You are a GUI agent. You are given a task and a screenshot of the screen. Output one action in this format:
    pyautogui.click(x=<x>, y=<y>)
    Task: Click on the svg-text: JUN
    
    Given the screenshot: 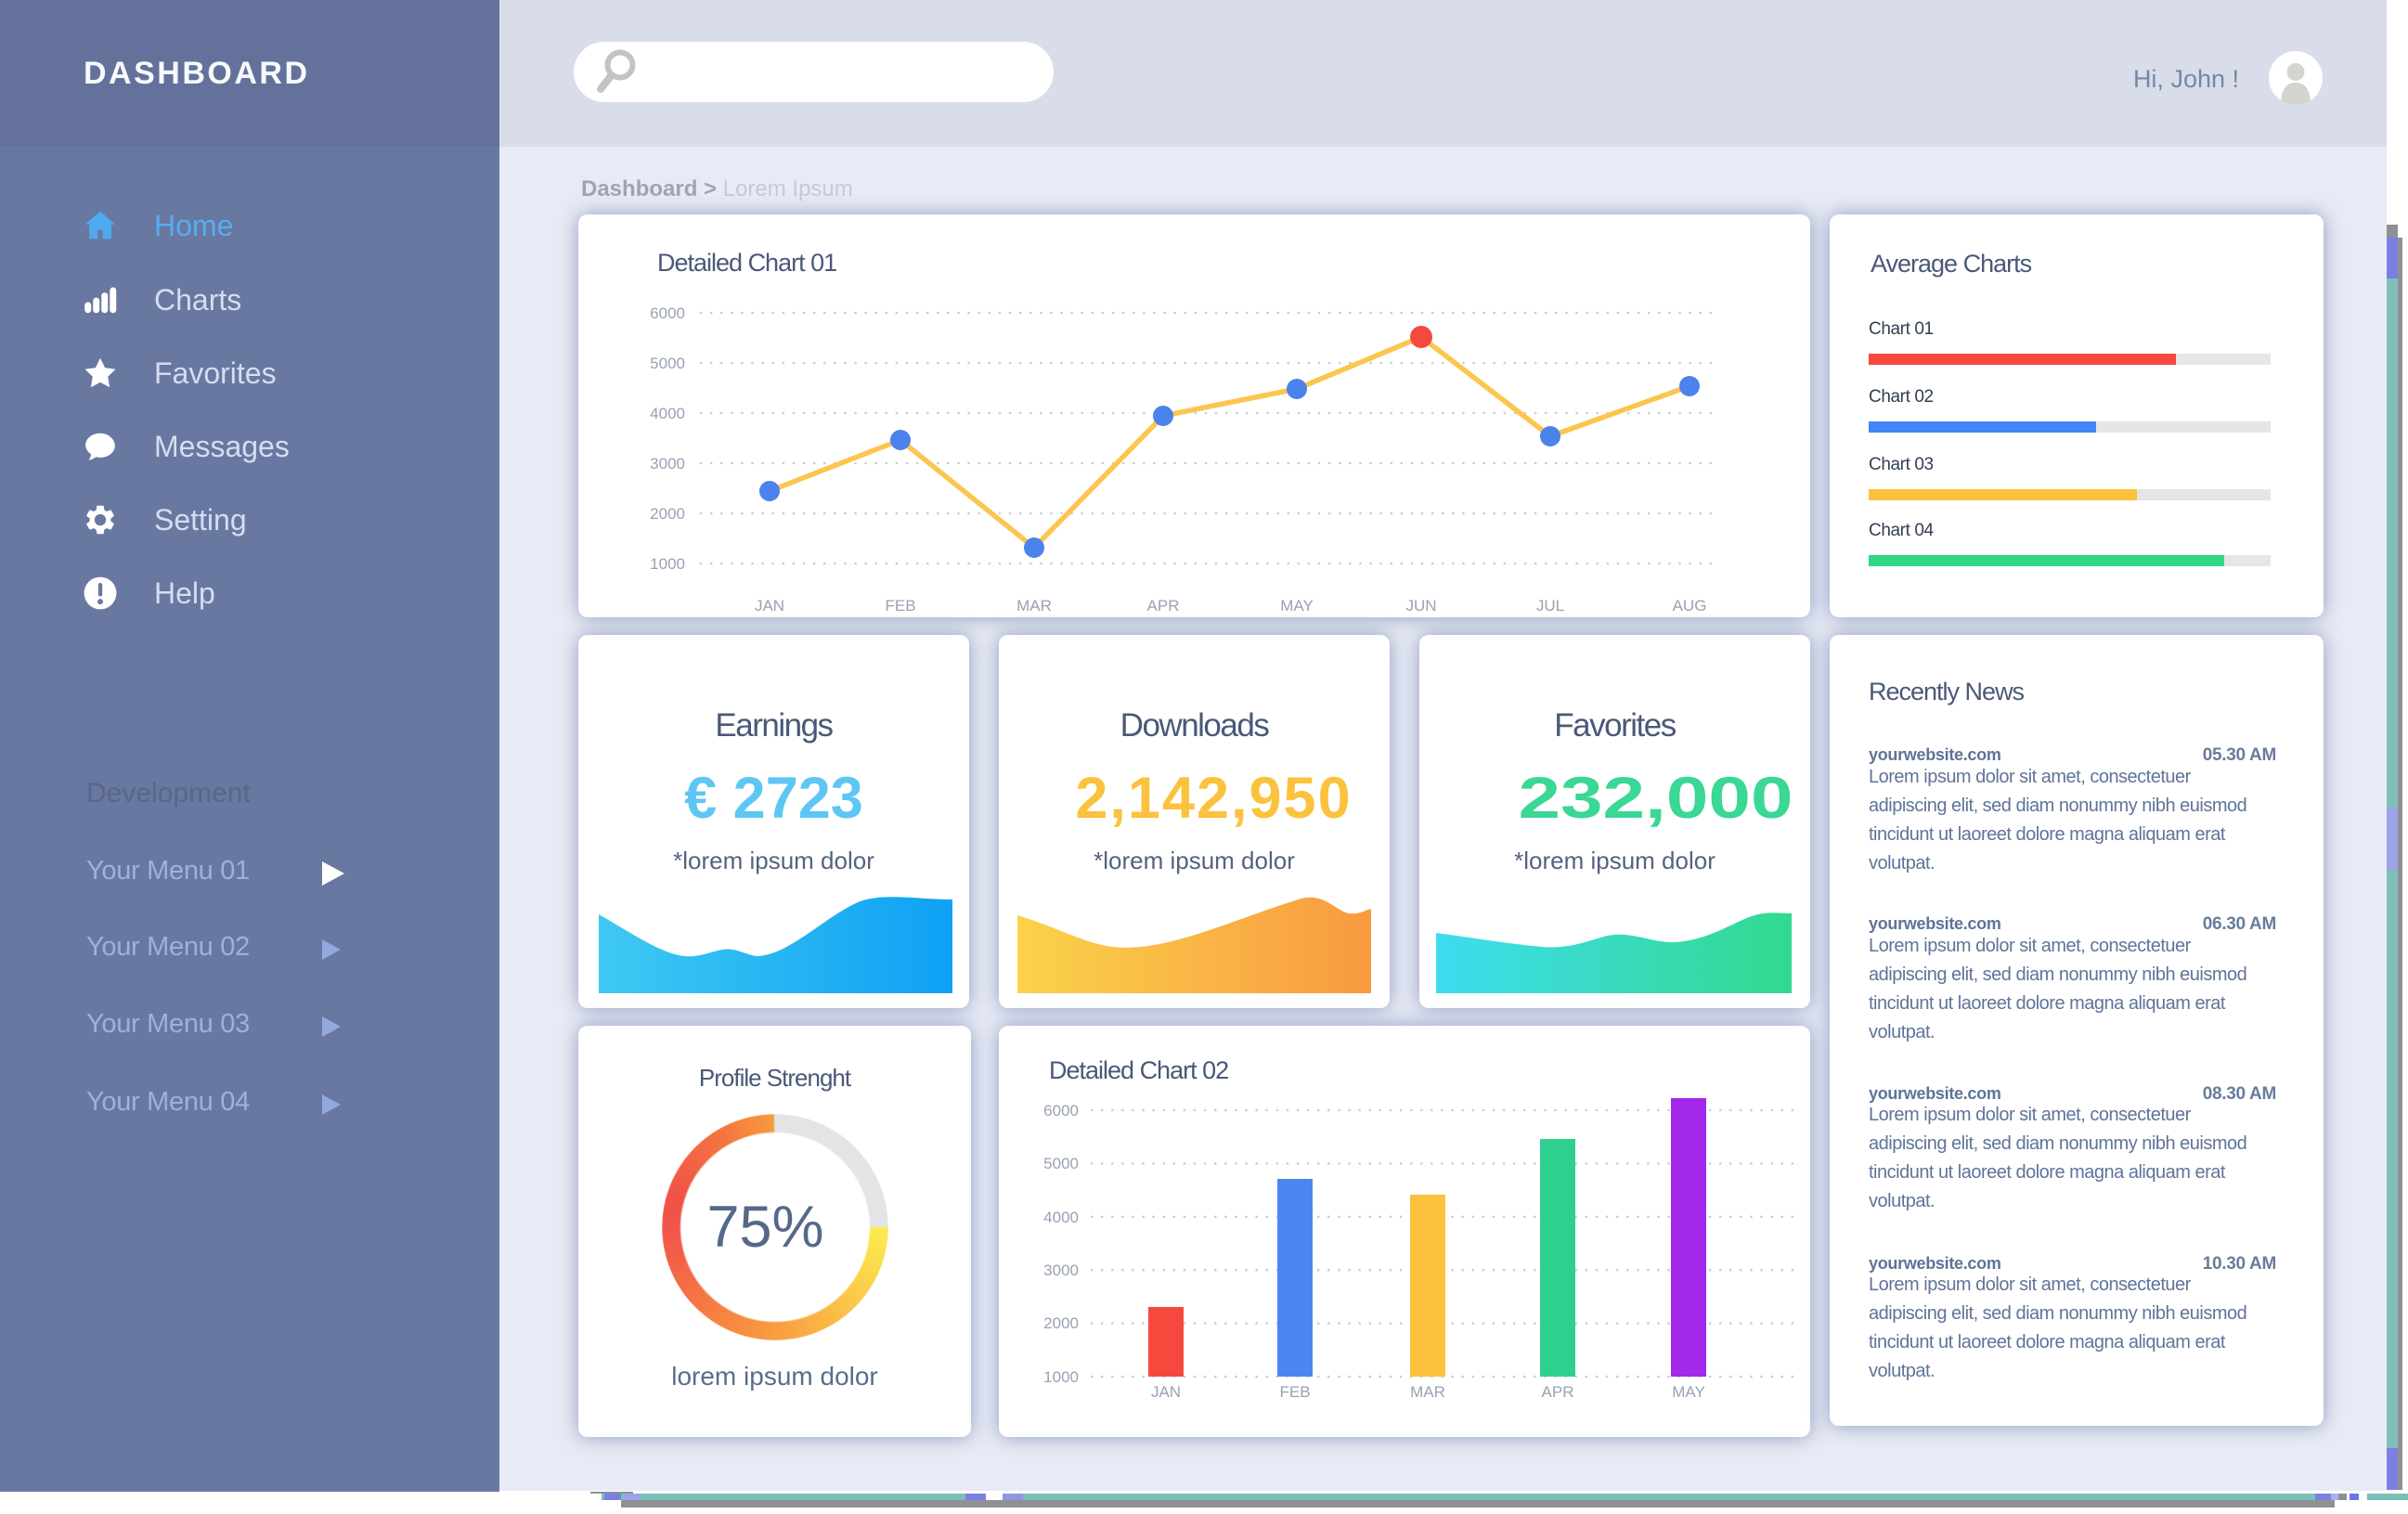 What is the action you would take?
    pyautogui.click(x=1420, y=606)
    